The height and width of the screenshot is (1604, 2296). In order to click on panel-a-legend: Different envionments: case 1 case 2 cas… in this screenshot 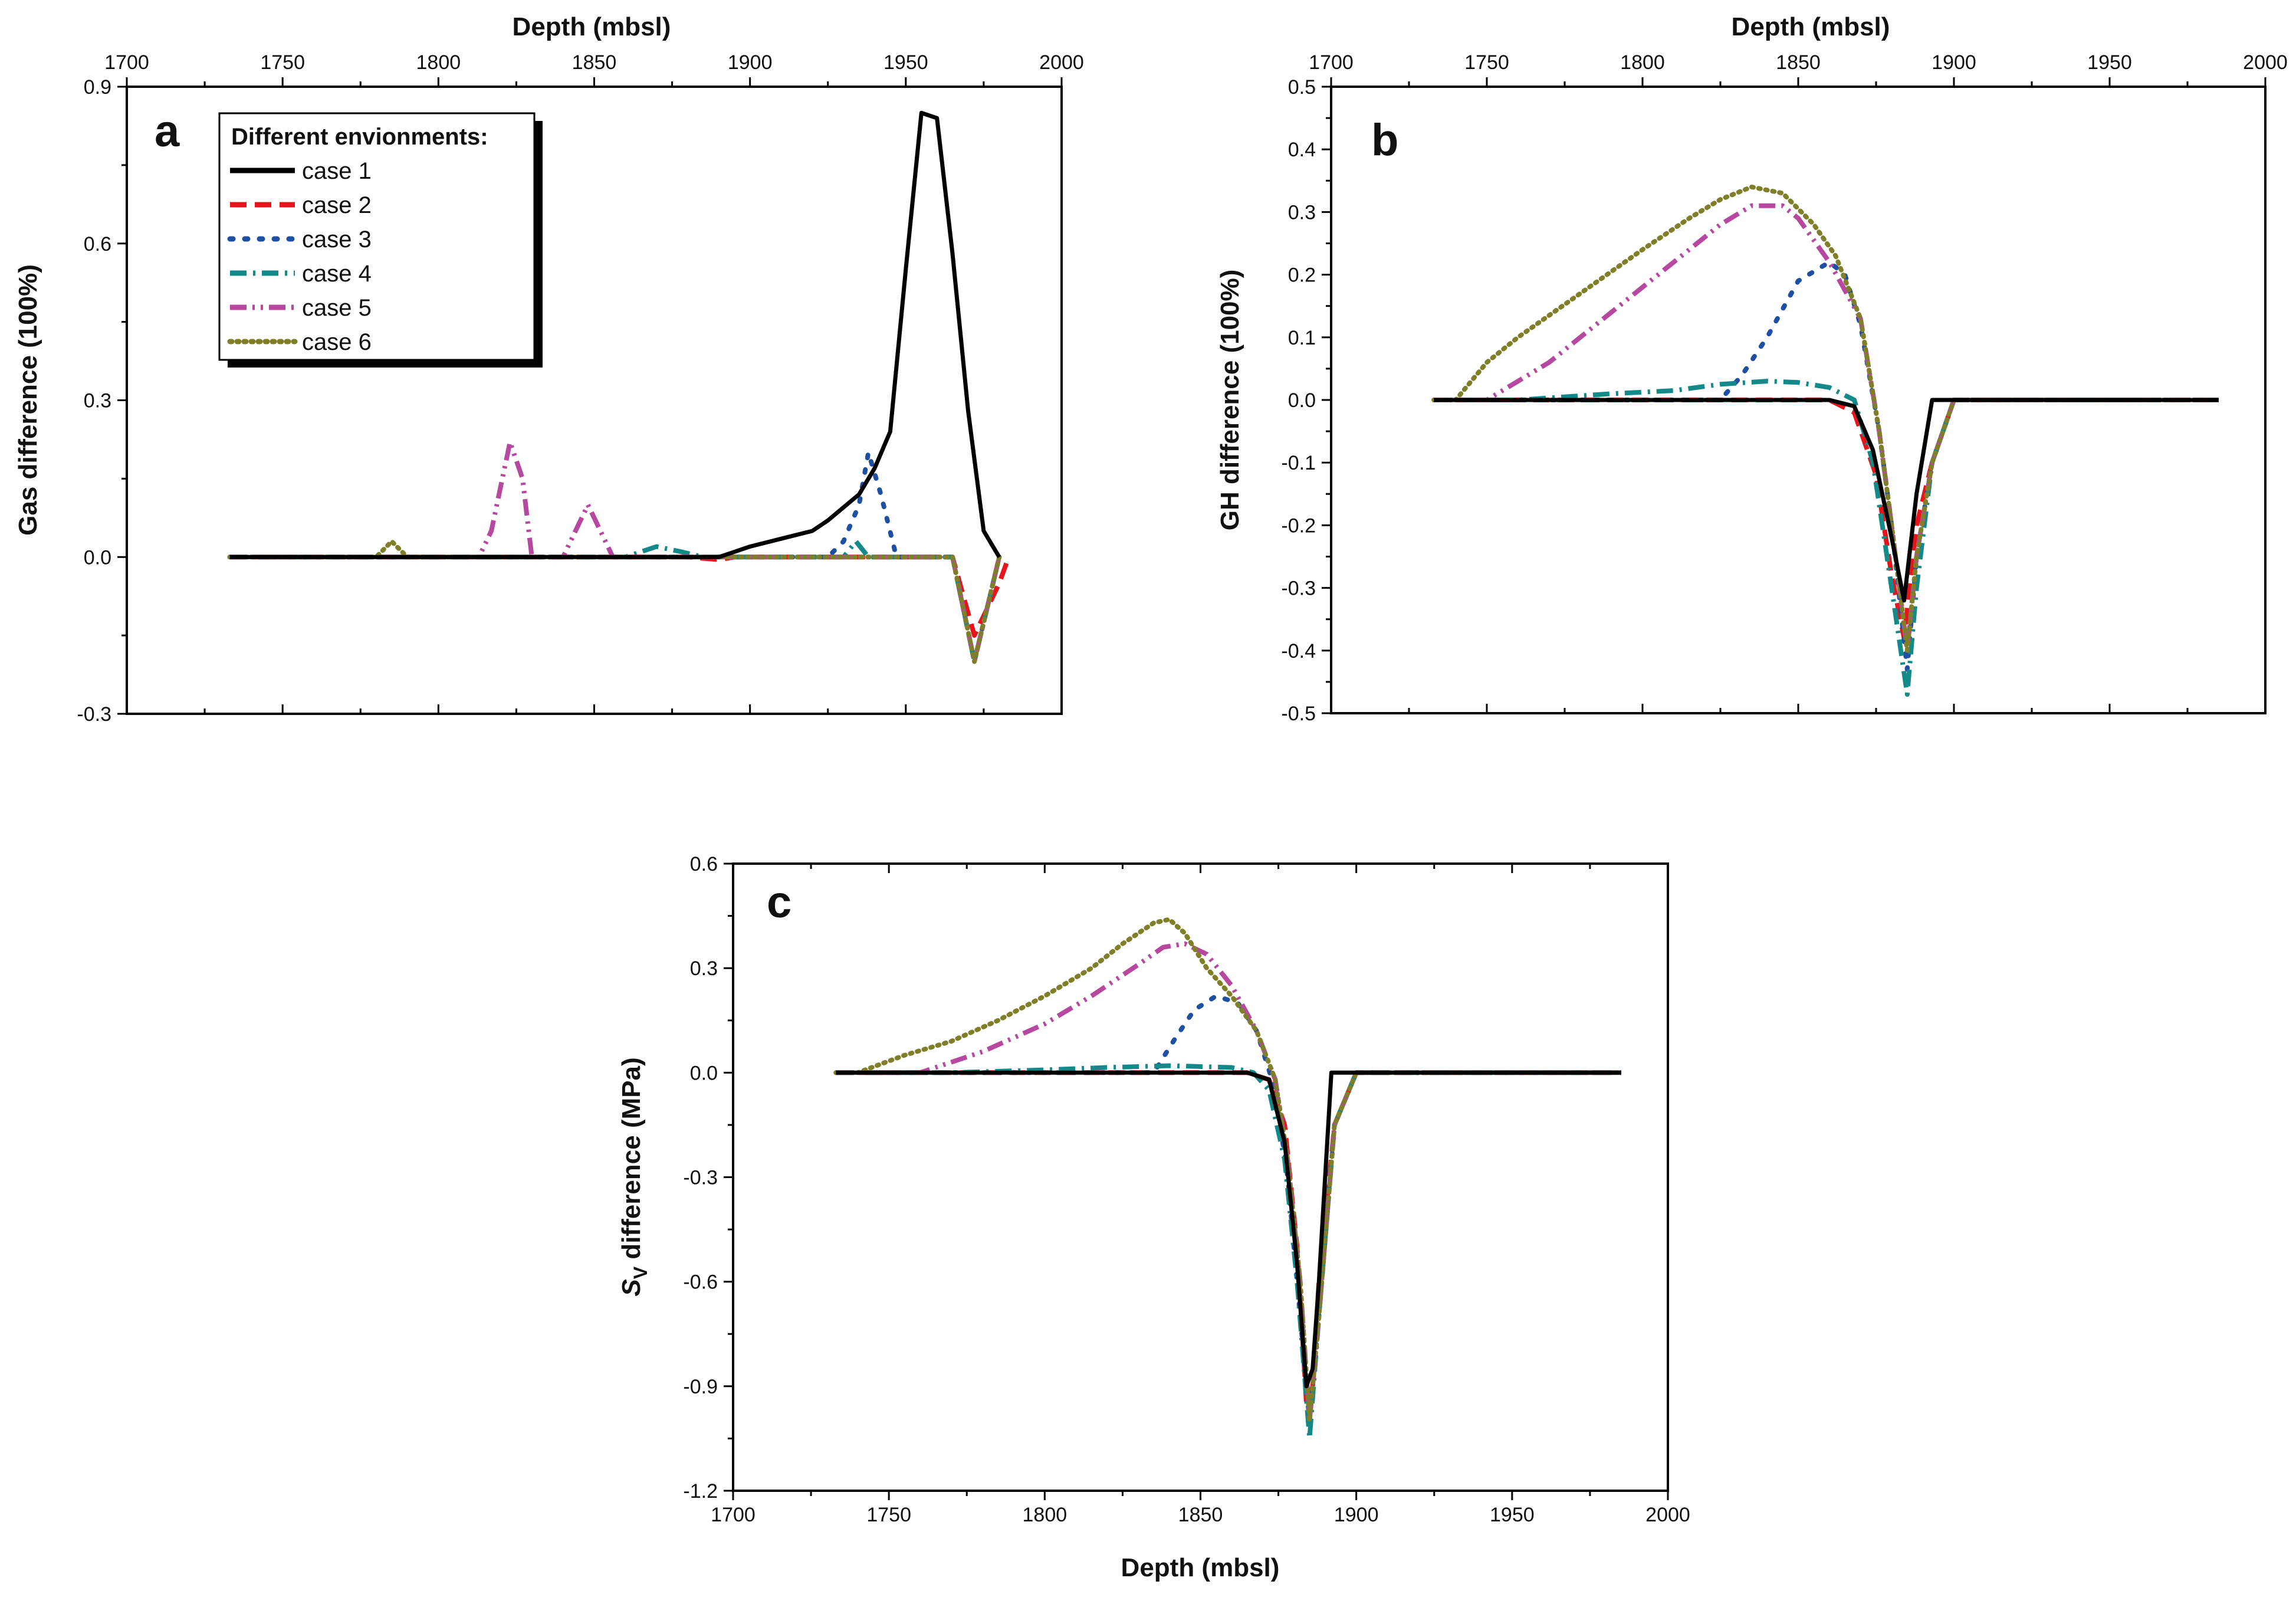, I will do `click(380, 240)`.